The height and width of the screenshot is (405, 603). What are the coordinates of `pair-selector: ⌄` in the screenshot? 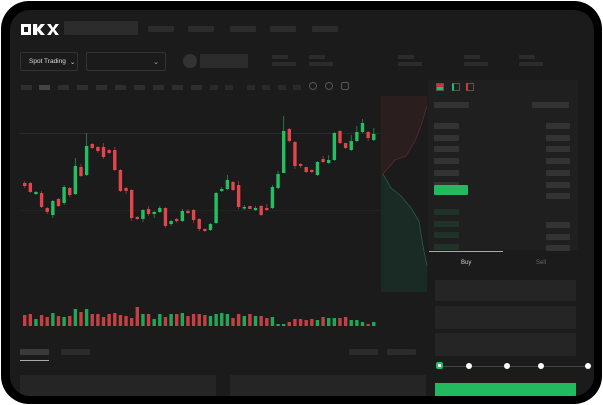 It's located at (126, 61).